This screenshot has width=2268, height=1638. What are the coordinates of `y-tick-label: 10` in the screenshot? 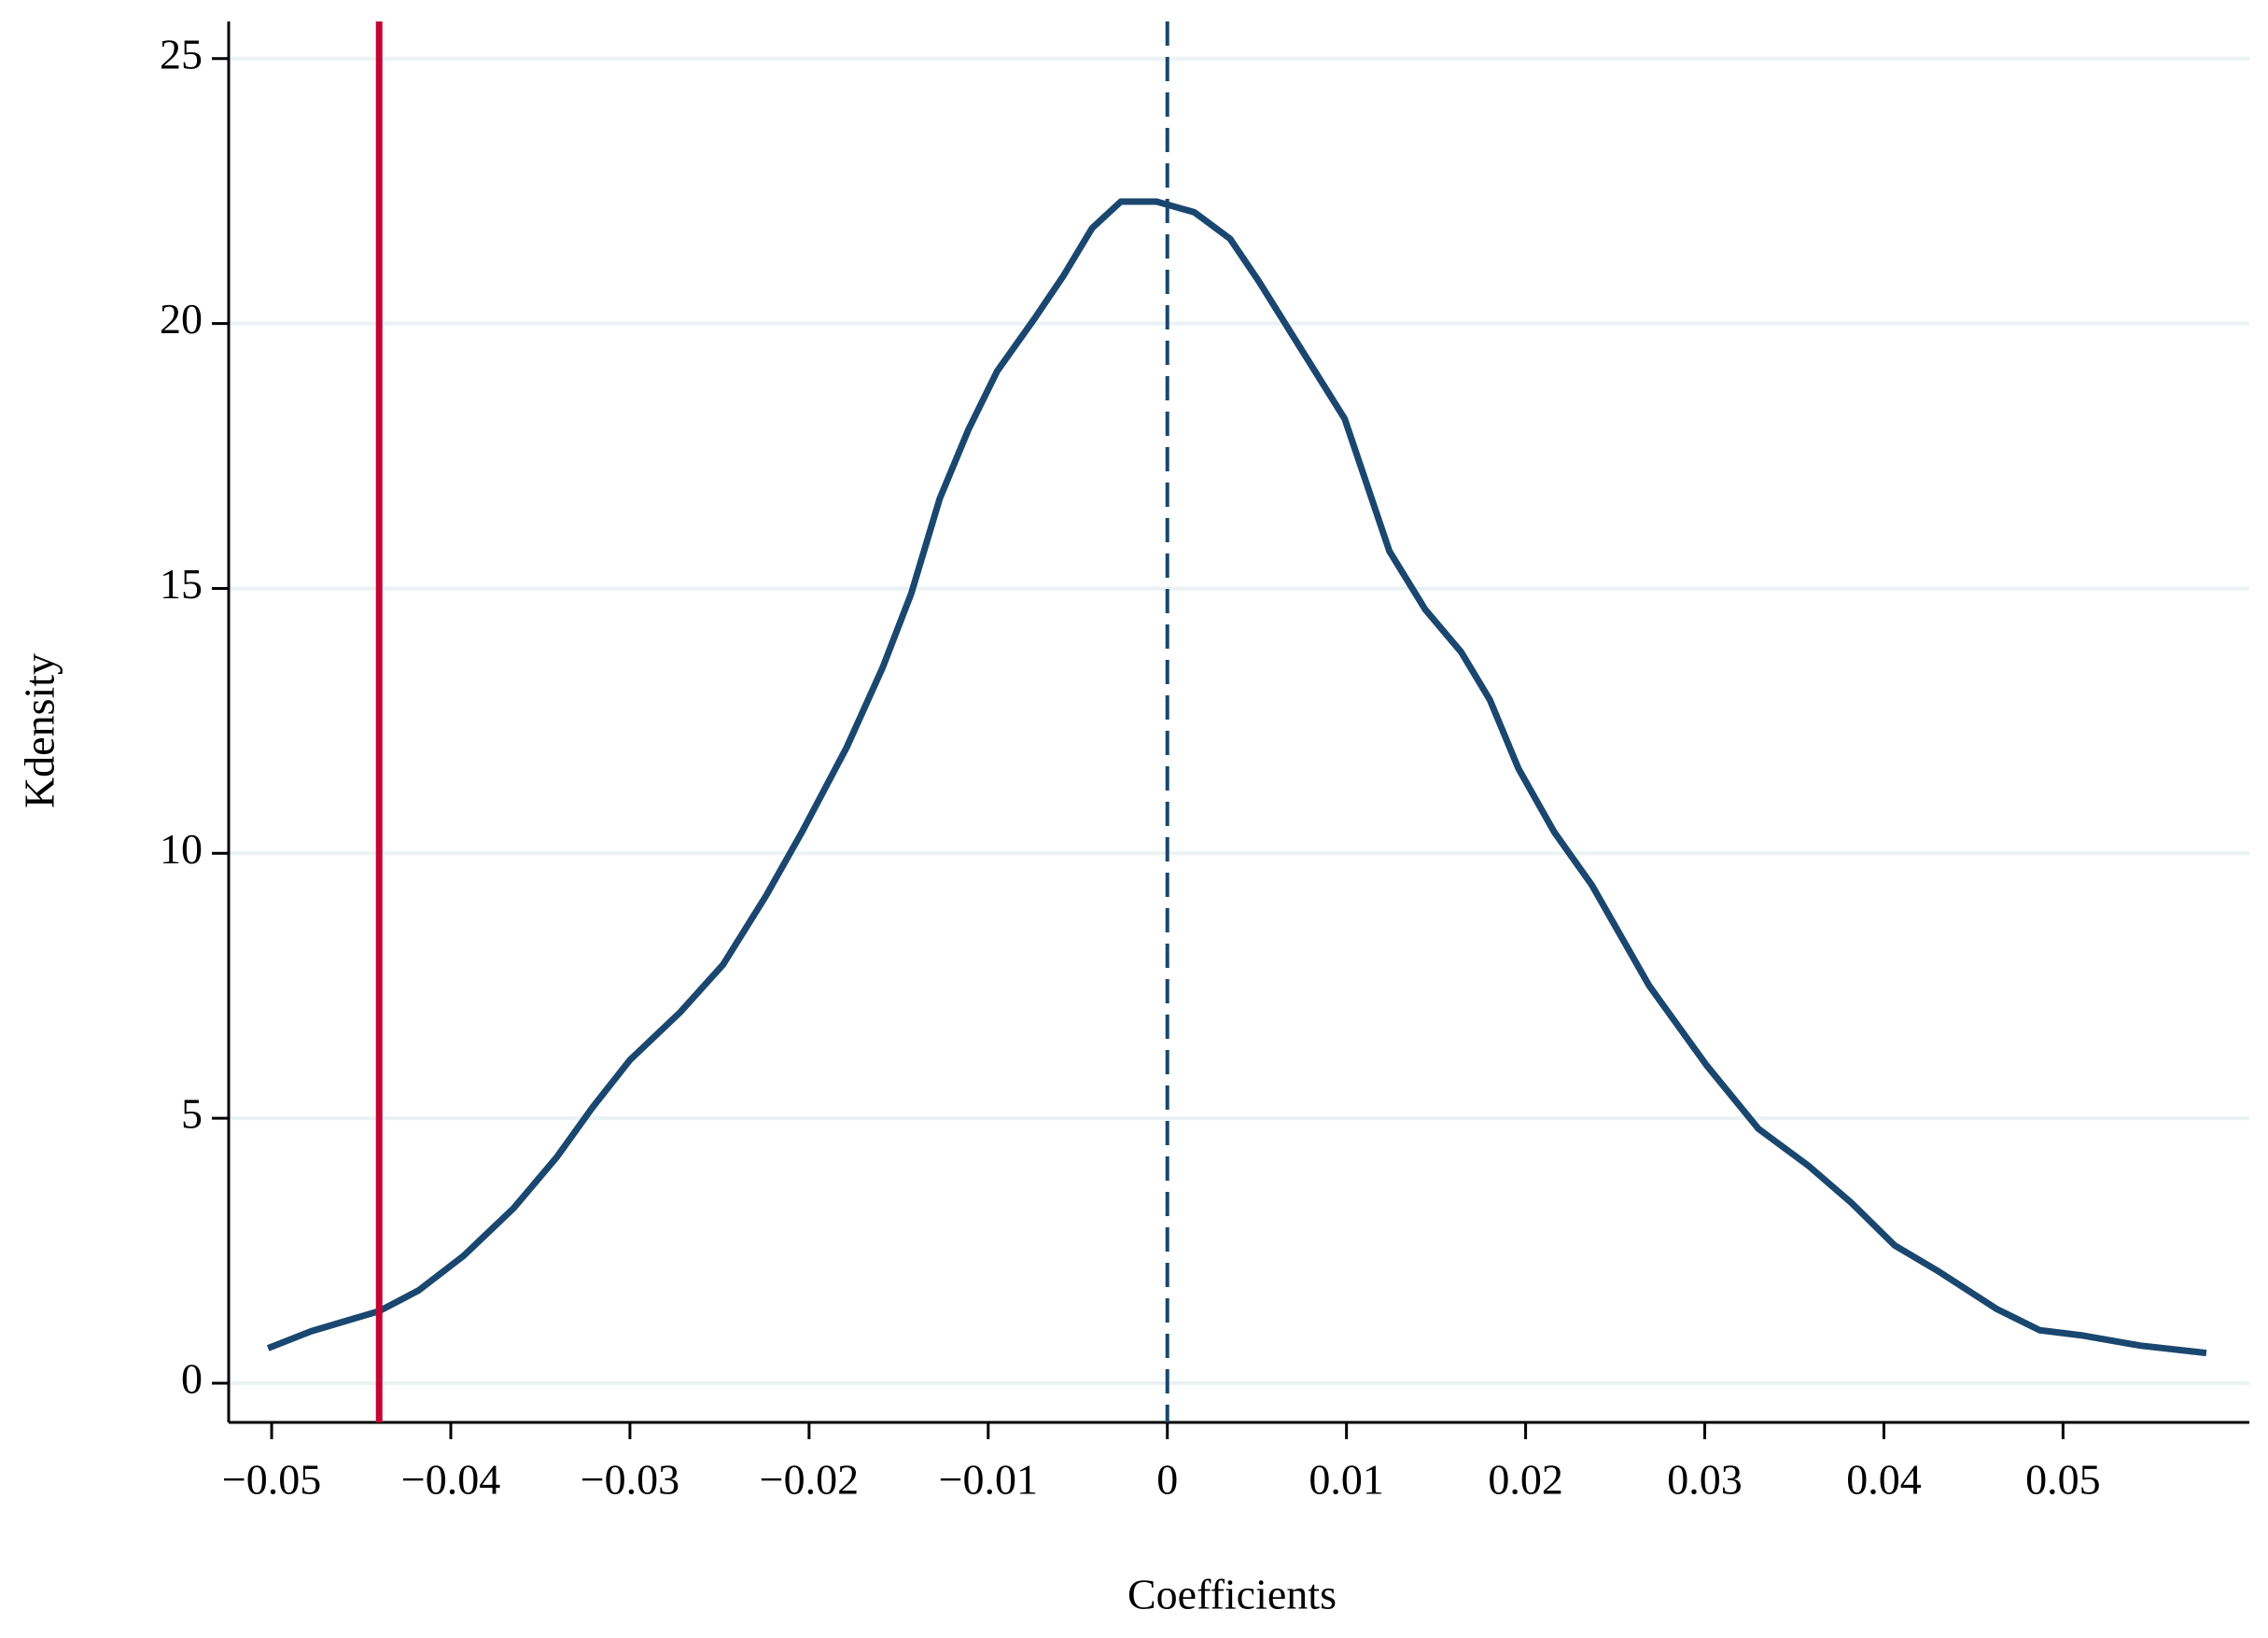 It's located at (181, 849).